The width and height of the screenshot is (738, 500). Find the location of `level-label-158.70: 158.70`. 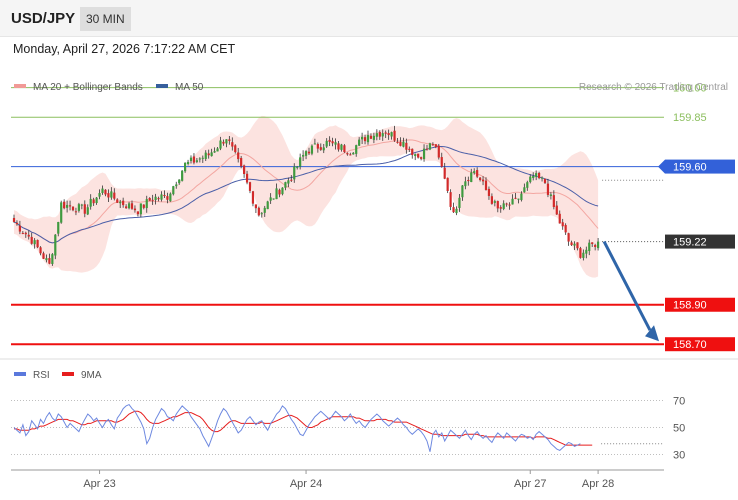

level-label-158.70: 158.70 is located at coordinates (690, 345).